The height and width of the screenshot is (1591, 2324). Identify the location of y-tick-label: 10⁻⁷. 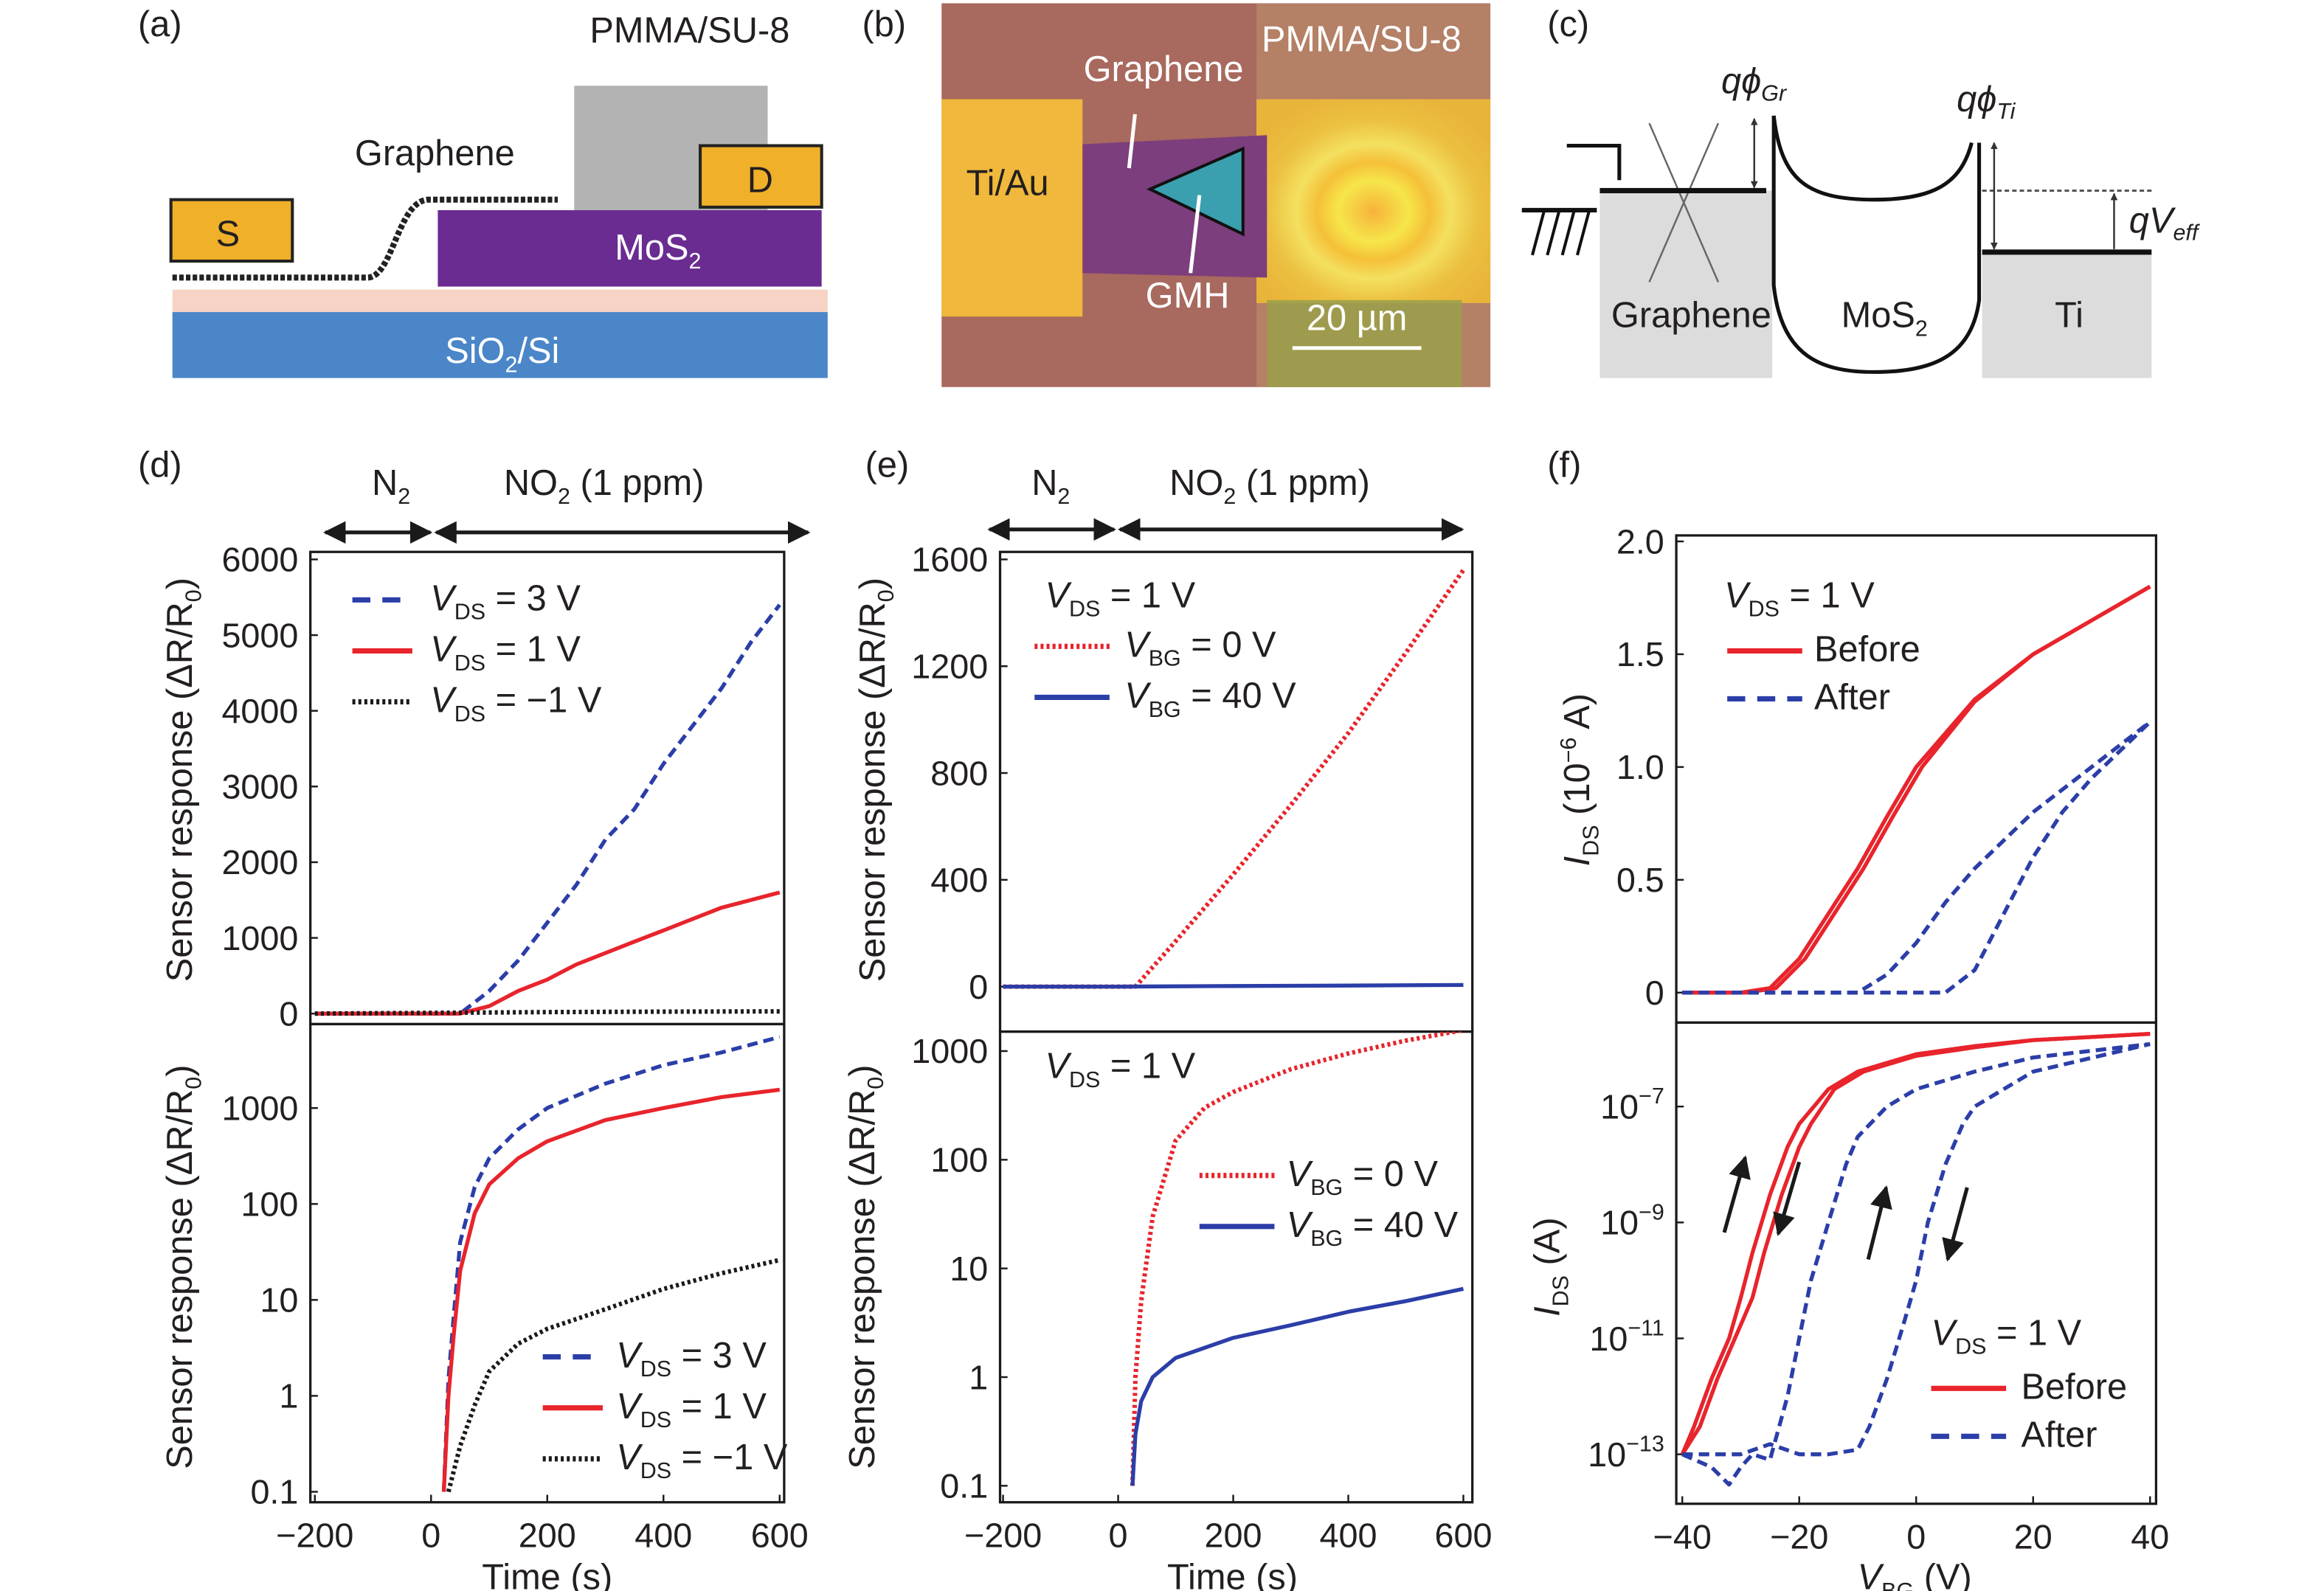
(1632, 1105).